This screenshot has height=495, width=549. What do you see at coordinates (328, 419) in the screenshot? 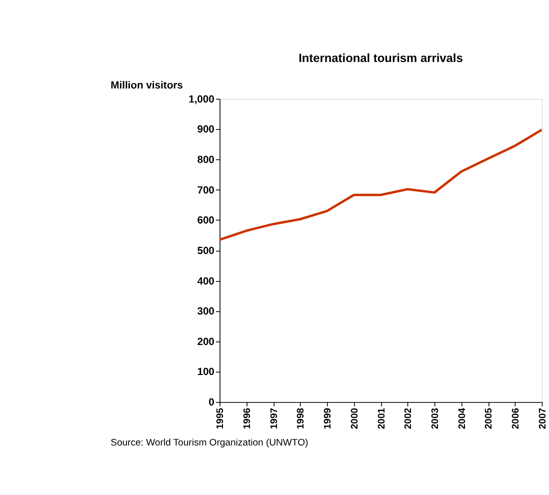
I see `x-tick-label: 1999` at bounding box center [328, 419].